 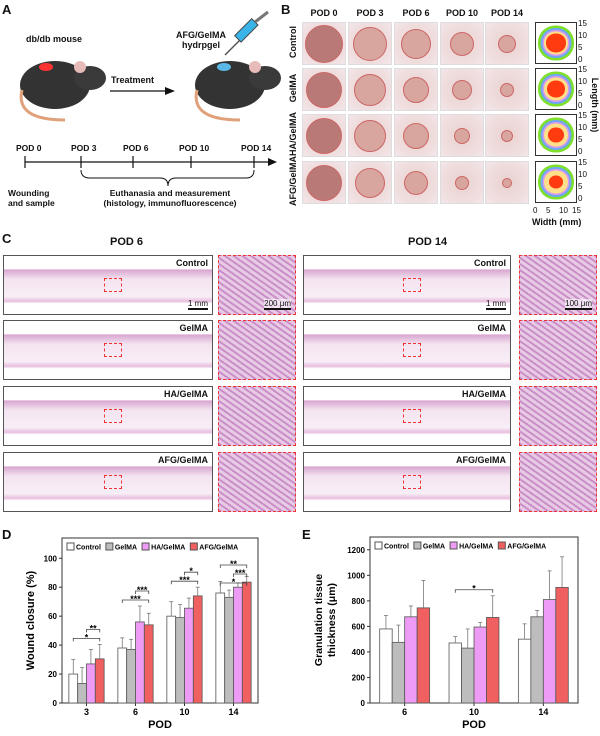 What do you see at coordinates (306, 534) in the screenshot?
I see `panel-label-e: E` at bounding box center [306, 534].